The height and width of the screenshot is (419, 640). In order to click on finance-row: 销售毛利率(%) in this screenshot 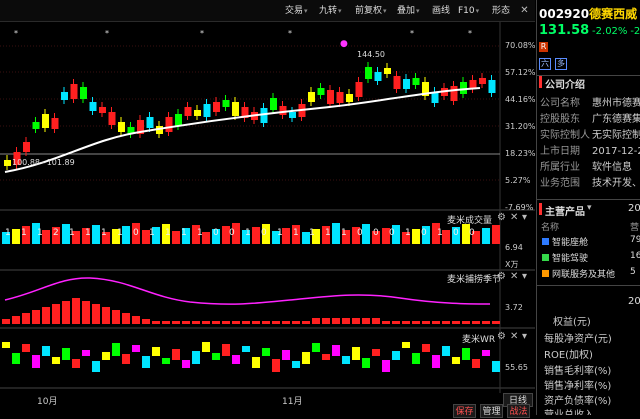, I will do `click(578, 371)`.